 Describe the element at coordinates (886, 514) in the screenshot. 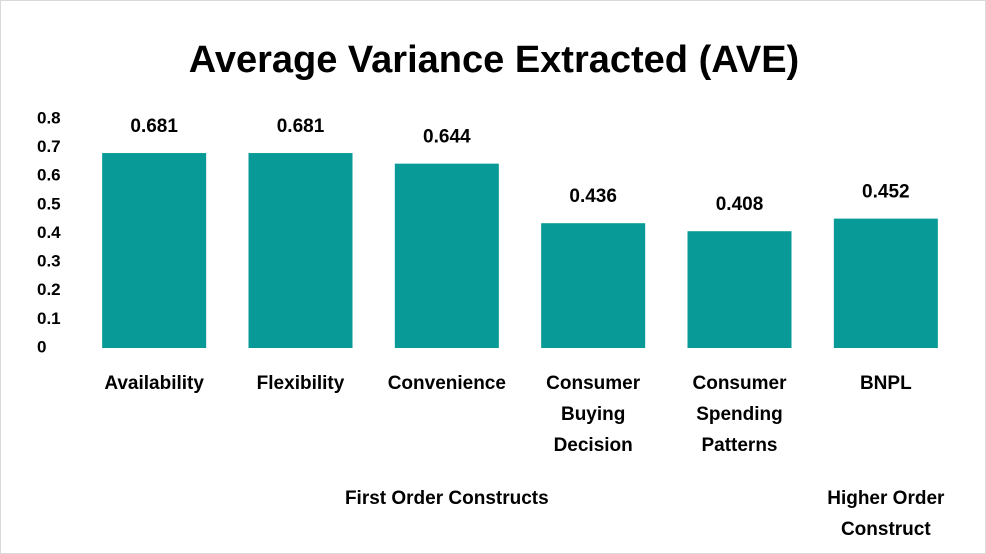

I see `group-label: Higher Order Construct` at that location.